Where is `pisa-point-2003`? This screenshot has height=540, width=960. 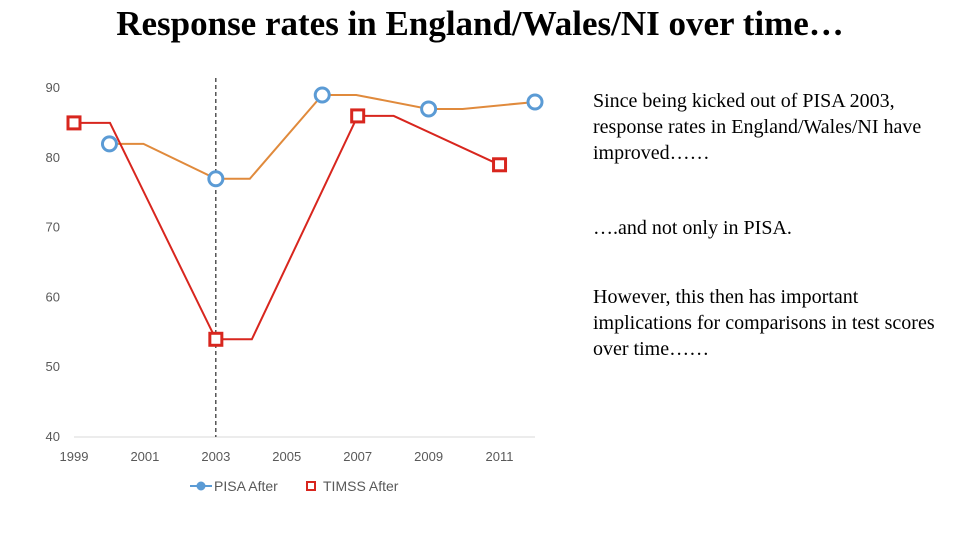
pisa-point-2003 is located at coordinates (216, 179).